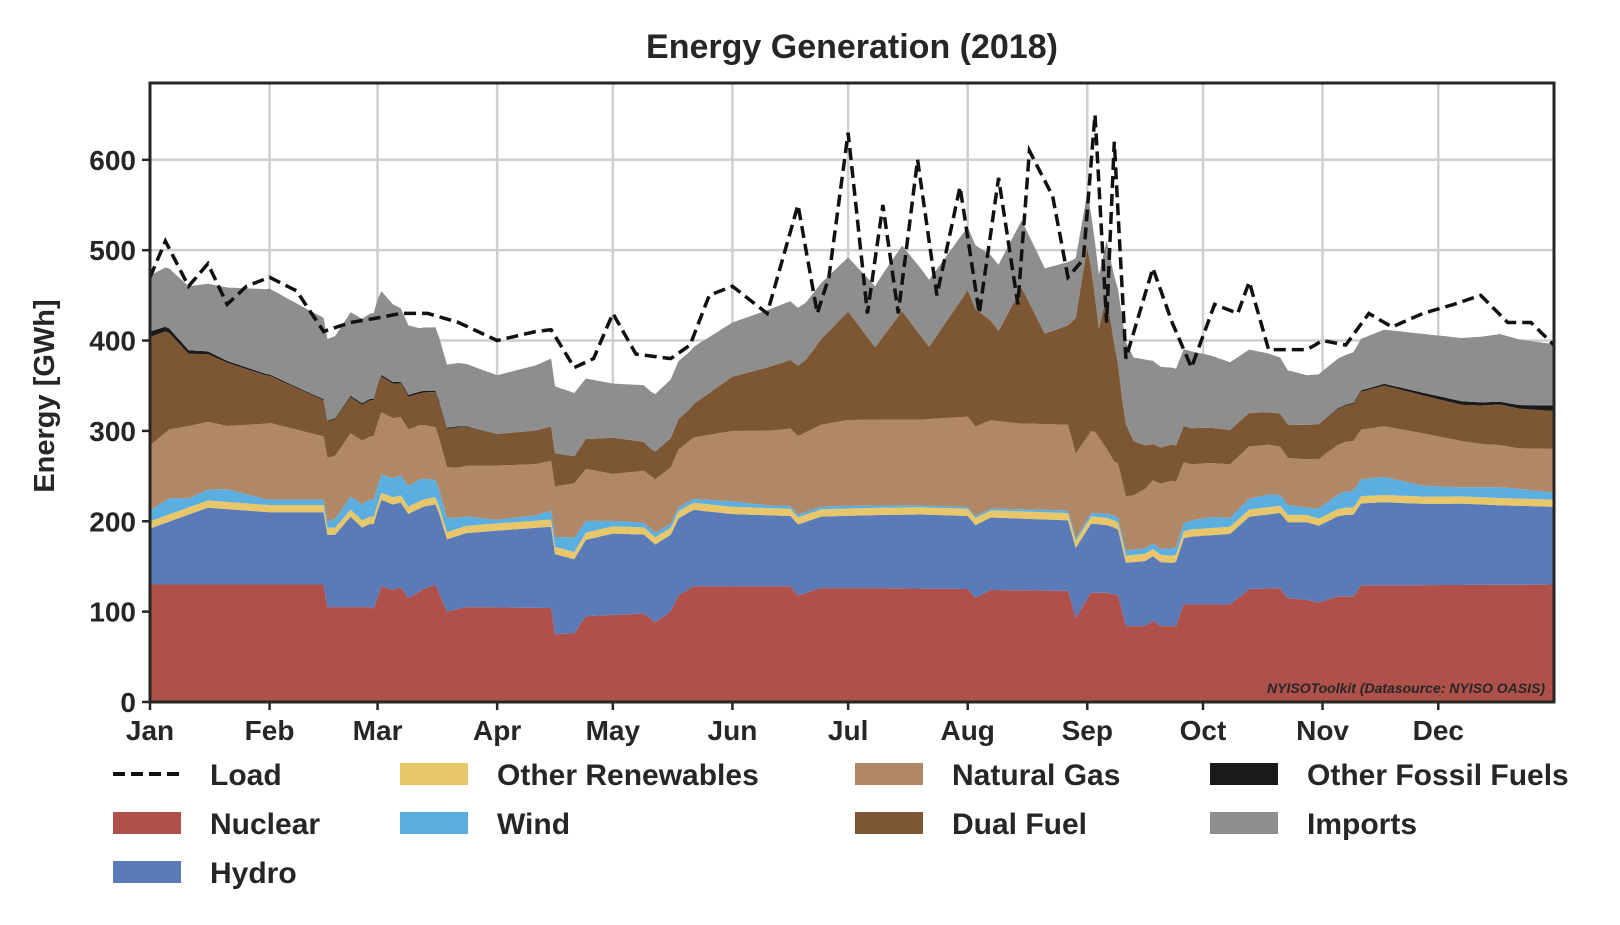 This screenshot has height=925, width=1620. I want to click on y-axis-label: Energy [GWh], so click(45, 395).